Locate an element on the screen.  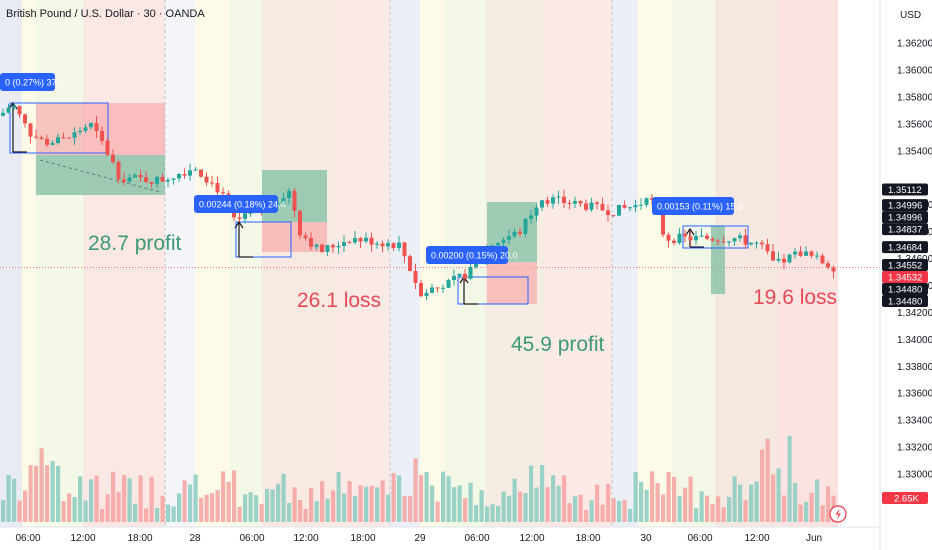
price-tick: 1.34200 is located at coordinates (914, 313).